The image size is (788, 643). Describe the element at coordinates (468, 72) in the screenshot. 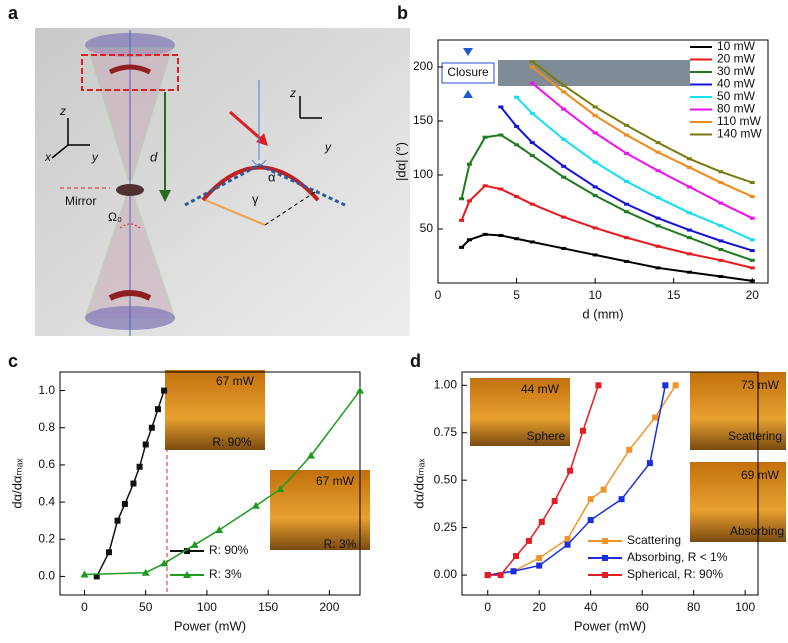

I see `inset-label: Closure` at that location.